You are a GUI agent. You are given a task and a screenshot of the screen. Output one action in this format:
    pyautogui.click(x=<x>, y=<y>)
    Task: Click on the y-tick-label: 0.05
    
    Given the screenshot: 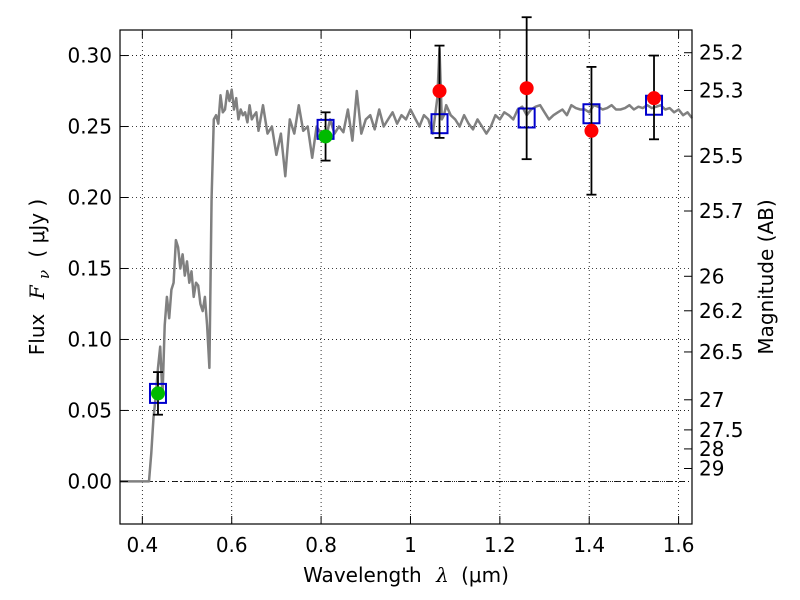 What is the action you would take?
    pyautogui.click(x=89, y=410)
    